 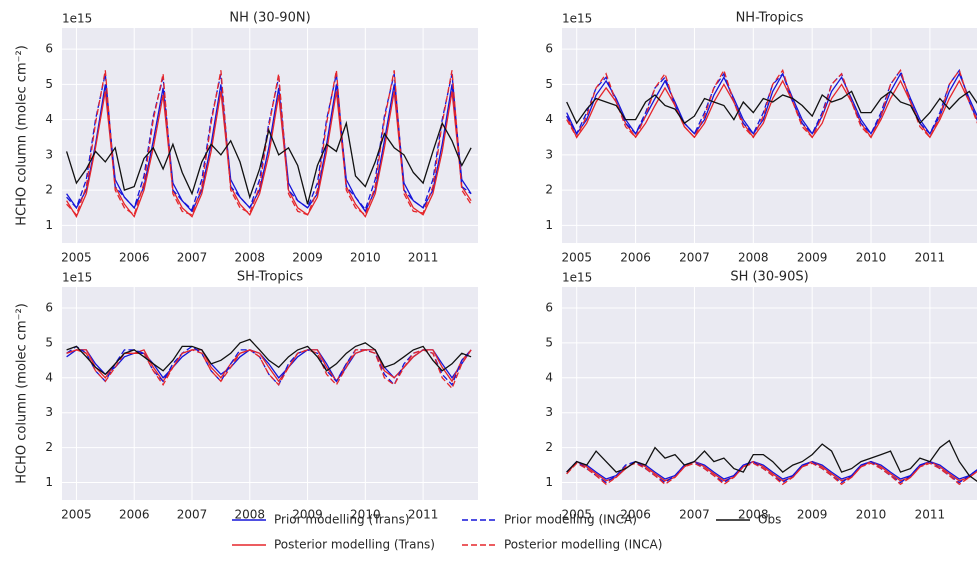 What do you see at coordinates (354, 545) in the screenshot?
I see `legend-label: Posterior modelling (Trans)` at bounding box center [354, 545].